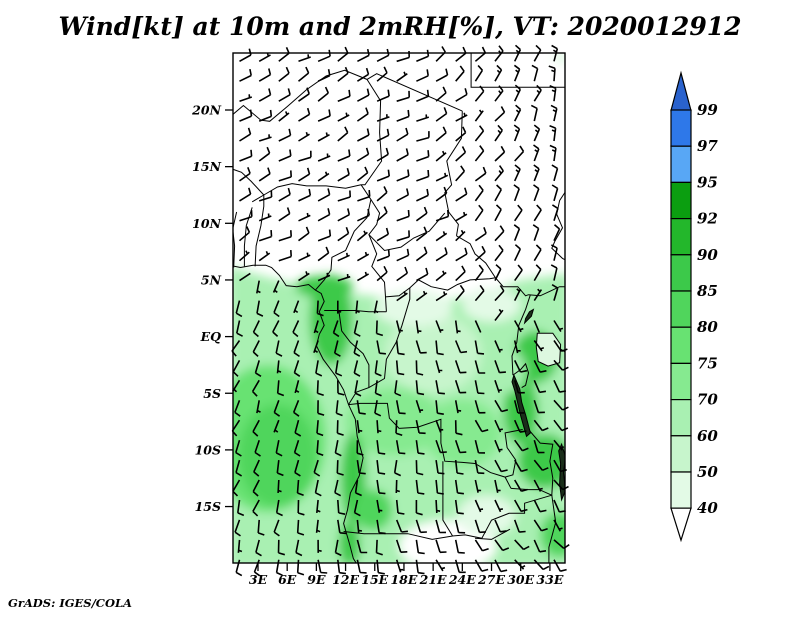  Describe the element at coordinates (206, 223) in the screenshot. I see `lat-label: 10N` at that location.